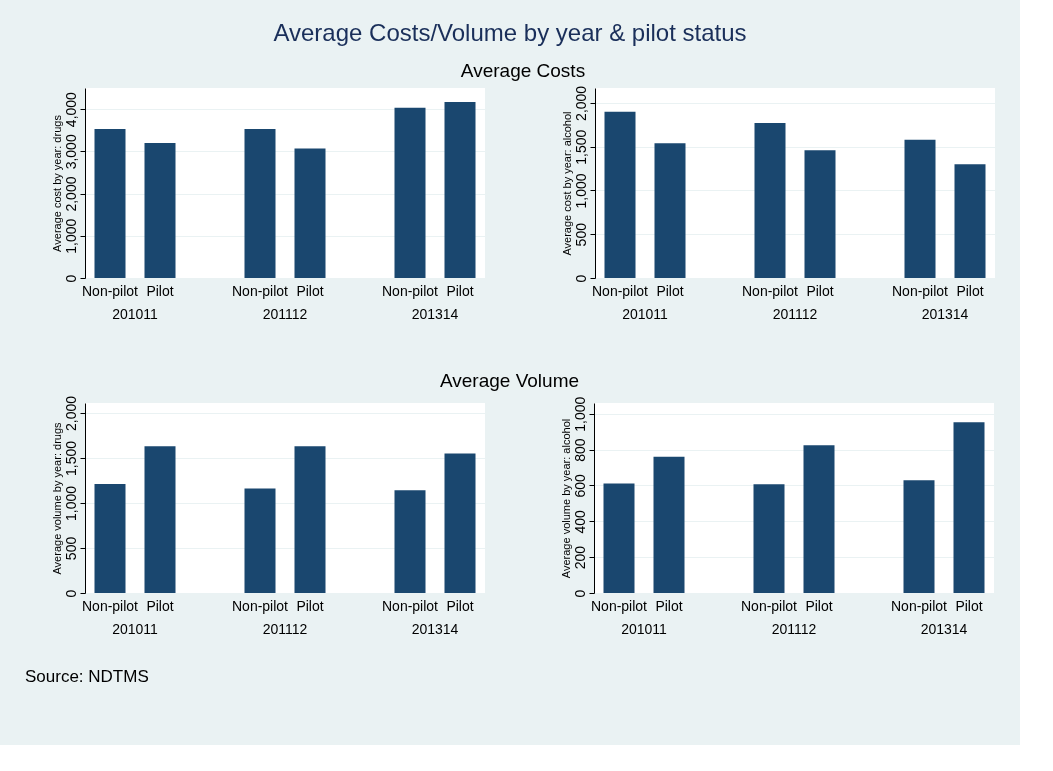 The image size is (1053, 771). Describe the element at coordinates (509, 381) in the screenshot. I see `chart-subtitle: Average Volume` at that location.